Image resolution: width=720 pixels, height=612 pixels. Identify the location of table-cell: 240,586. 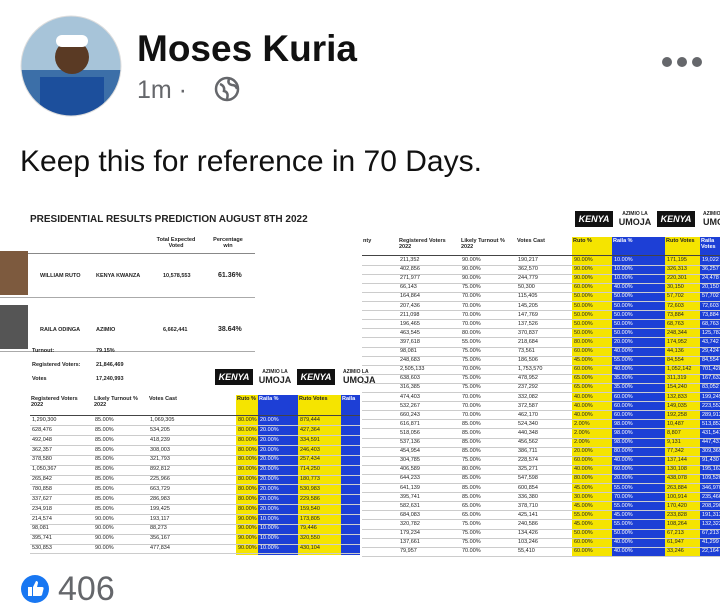
(528, 523).